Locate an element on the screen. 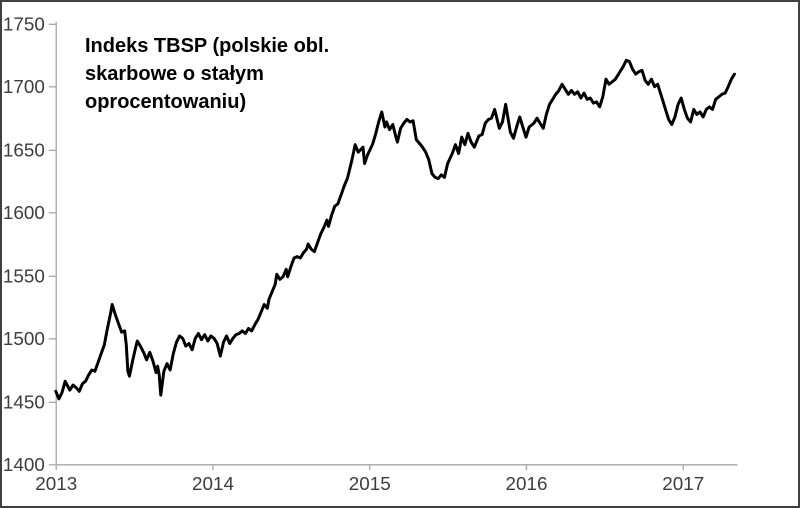 This screenshot has height=508, width=800. y-tick-label: 1550 is located at coordinates (24, 275).